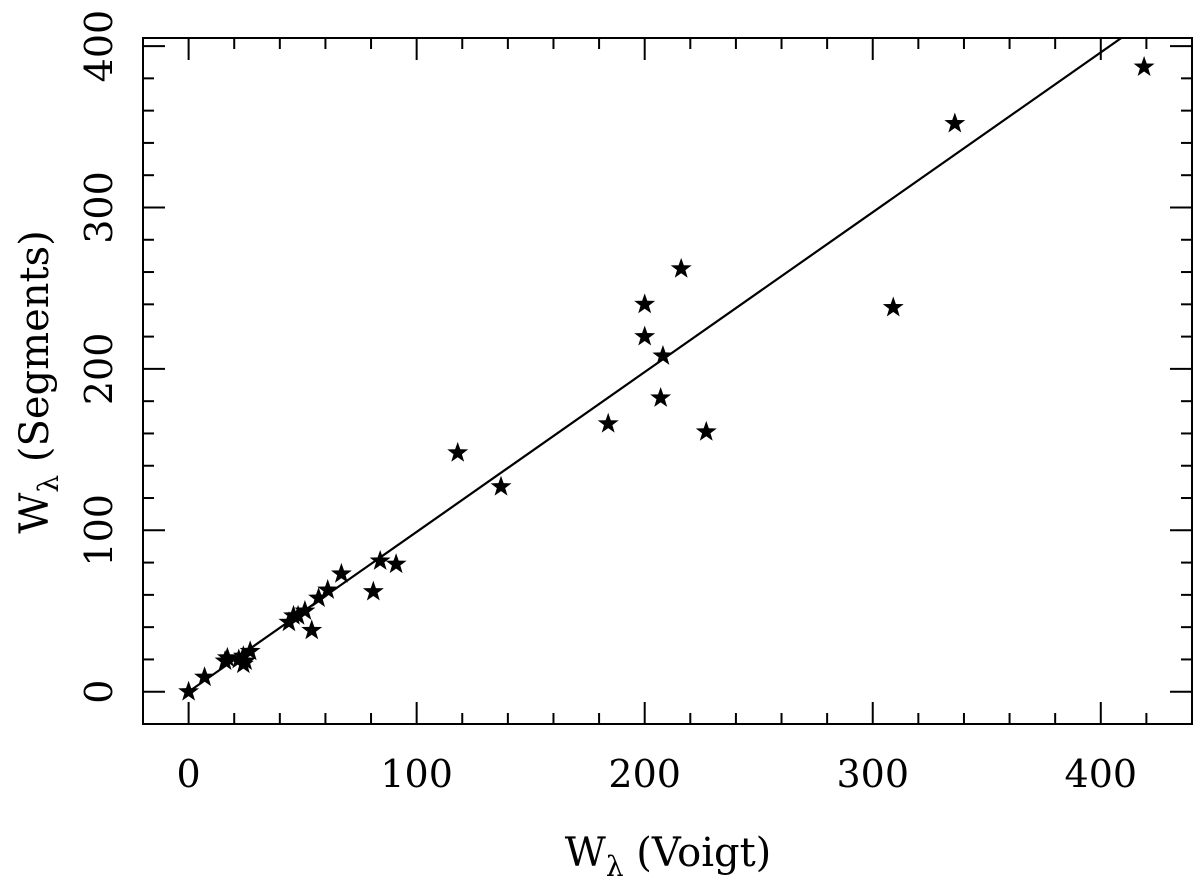 This screenshot has width=1200, height=888. I want to click on x-tick-label: 300, so click(872, 774).